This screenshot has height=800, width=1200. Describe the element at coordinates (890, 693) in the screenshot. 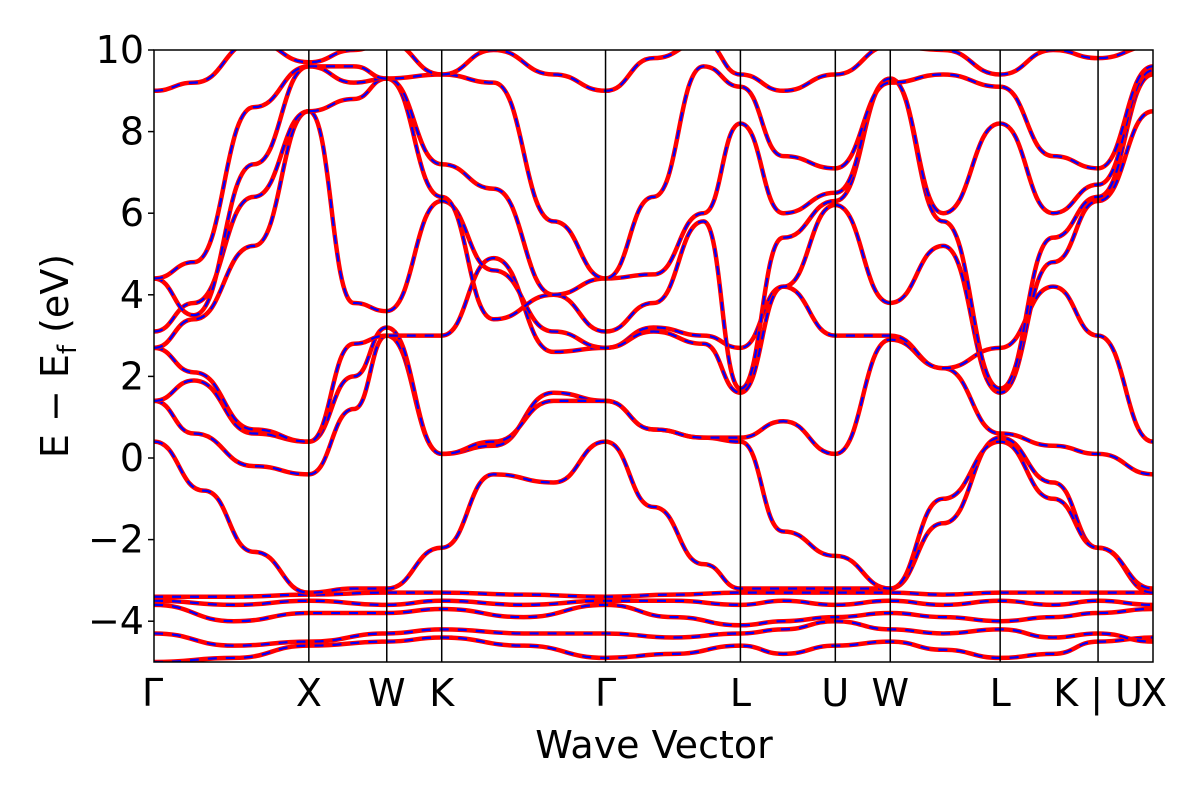

I see `x-tick-label-7: W` at that location.